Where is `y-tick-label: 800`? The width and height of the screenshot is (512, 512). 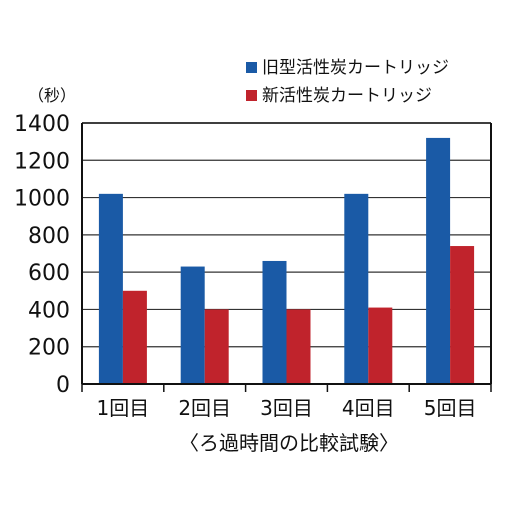 y-tick-label: 800 is located at coordinates (49, 236).